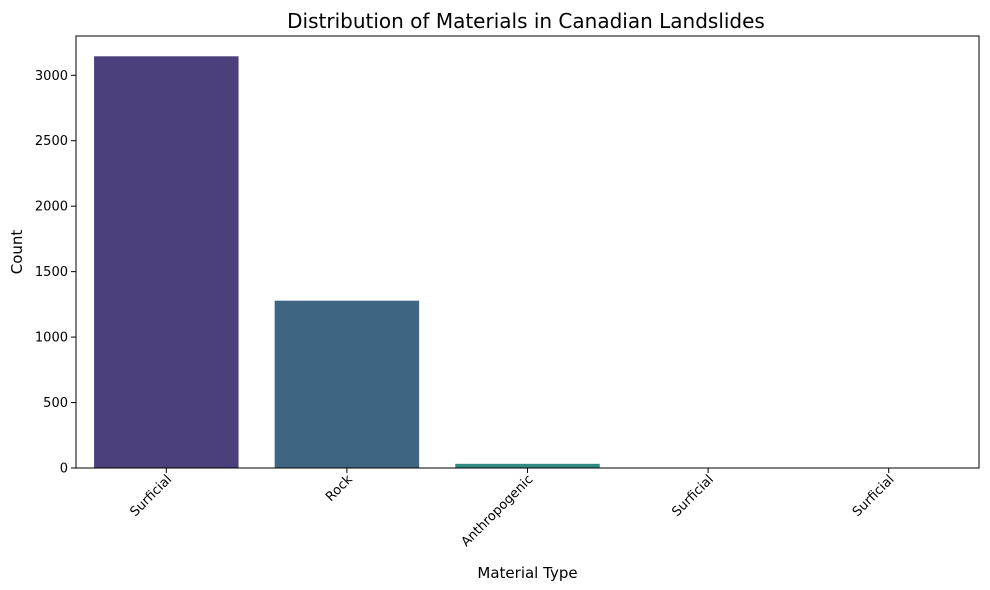 The height and width of the screenshot is (590, 990). What do you see at coordinates (51, 207) in the screenshot?
I see `y-tick-label-4: 2000` at bounding box center [51, 207].